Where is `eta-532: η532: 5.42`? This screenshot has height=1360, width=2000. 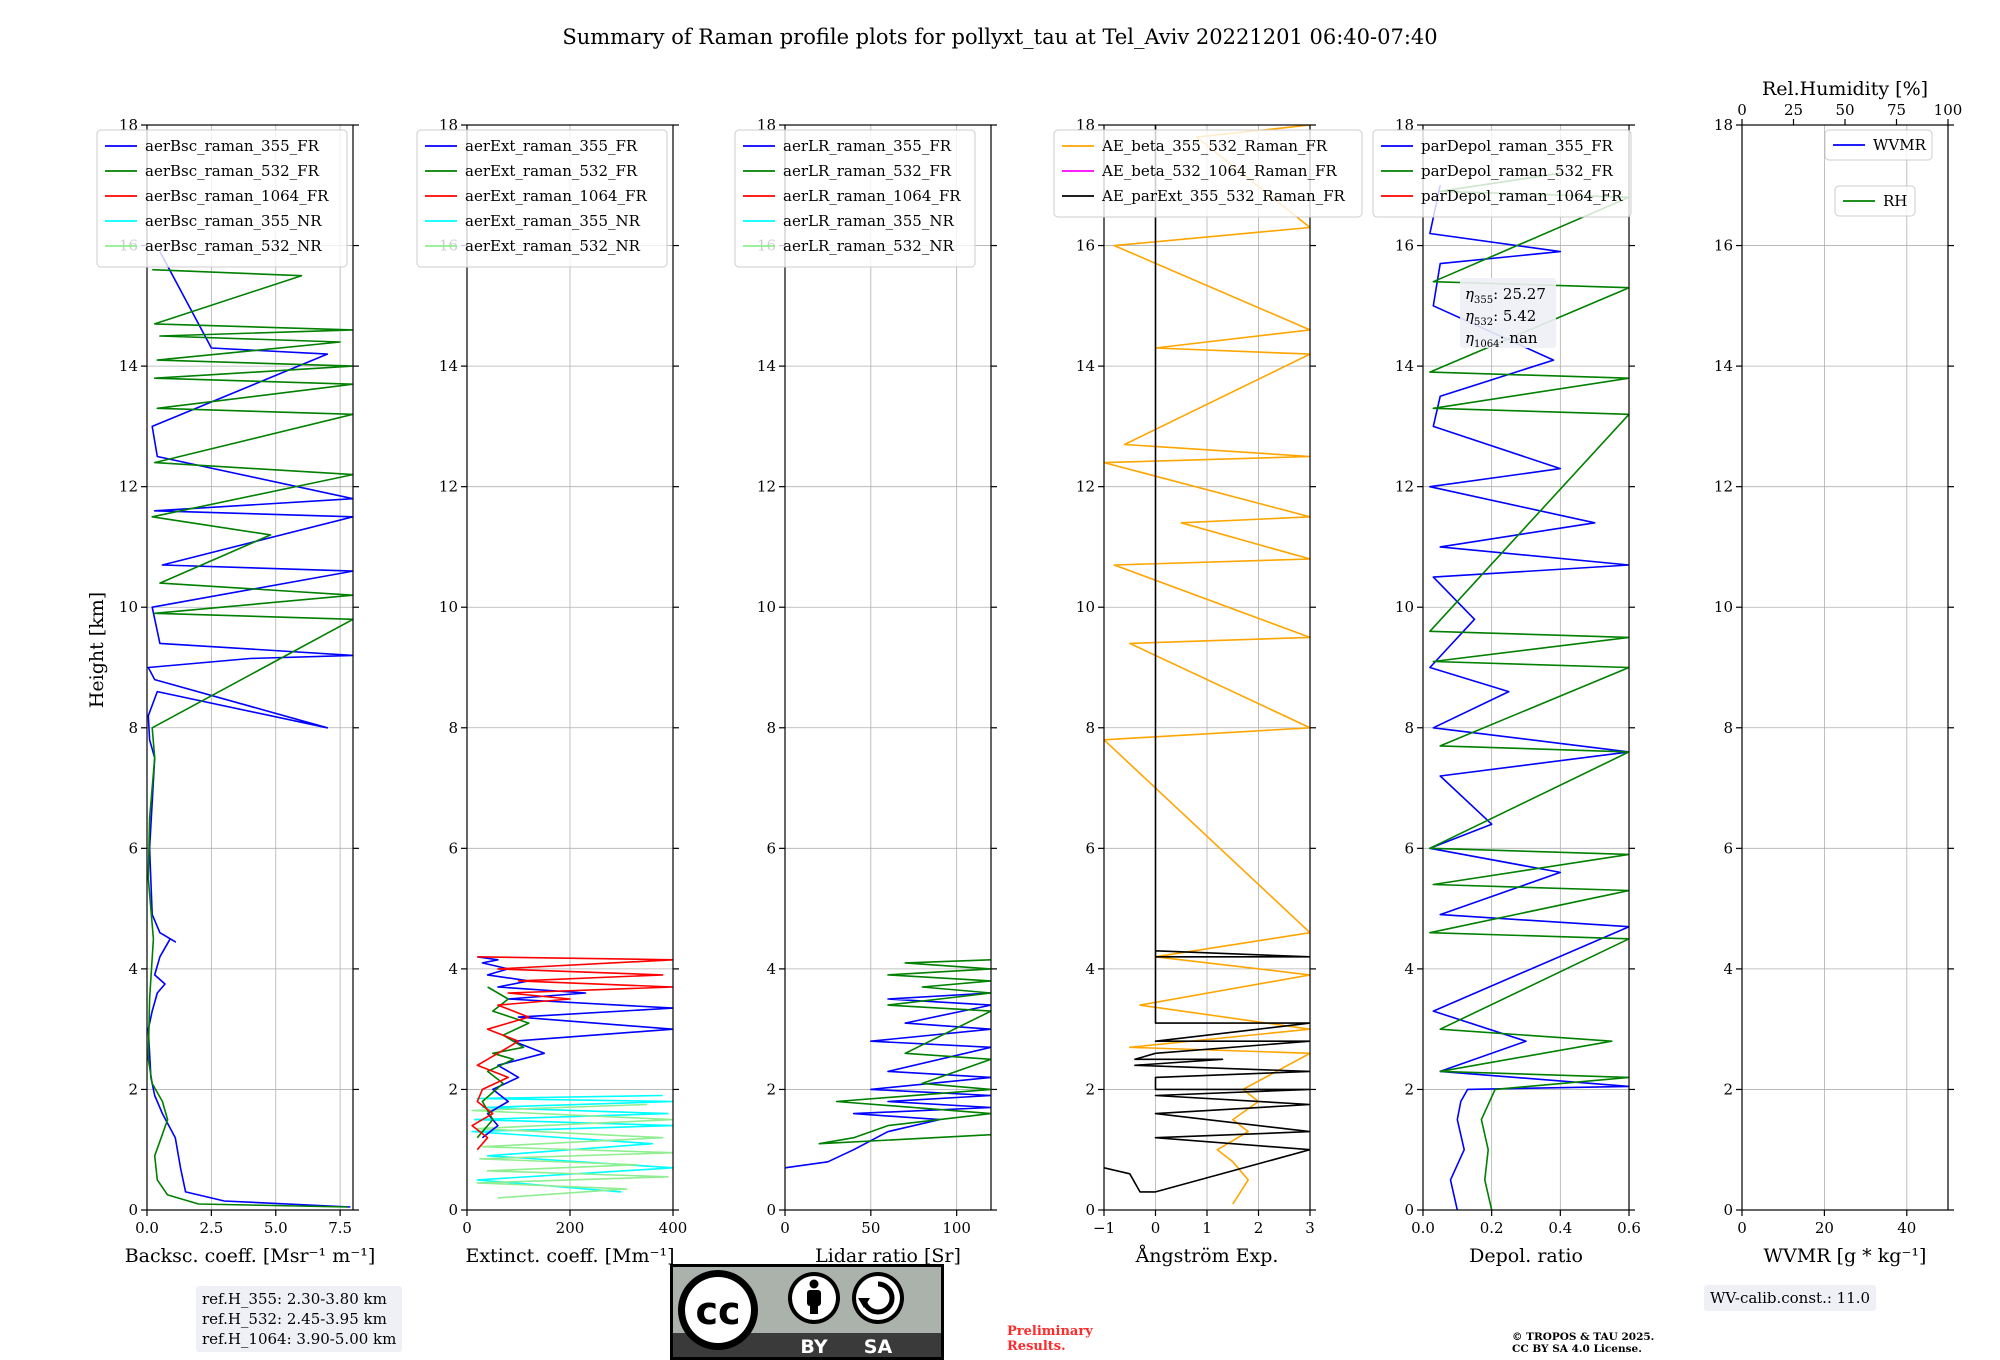
eta-532: η532: 5.42 is located at coordinates (1500, 317).